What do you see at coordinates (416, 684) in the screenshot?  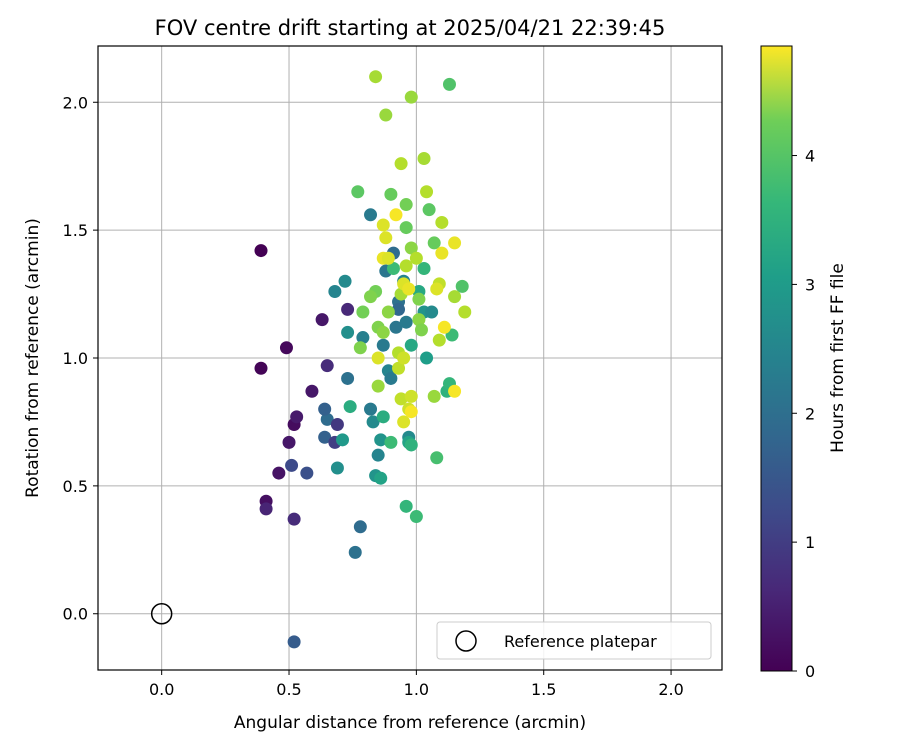 I see `x-axis-ticks: 0.0 0.5 1.0 1.5 2.0` at bounding box center [416, 684].